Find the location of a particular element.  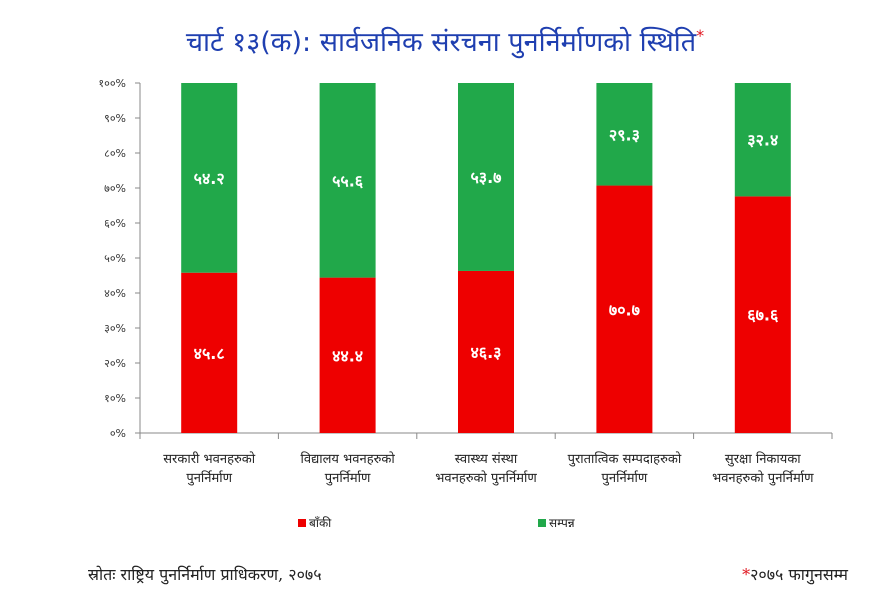

y-tick-label: ३०% is located at coordinates (115, 328).